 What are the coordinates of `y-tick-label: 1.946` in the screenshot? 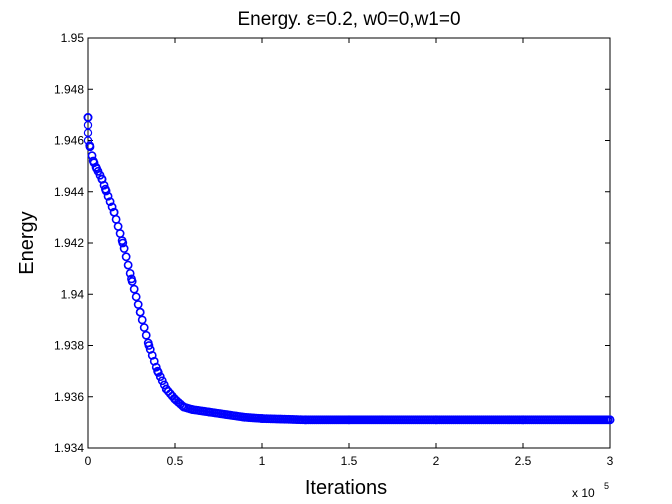 It's located at (69, 141).